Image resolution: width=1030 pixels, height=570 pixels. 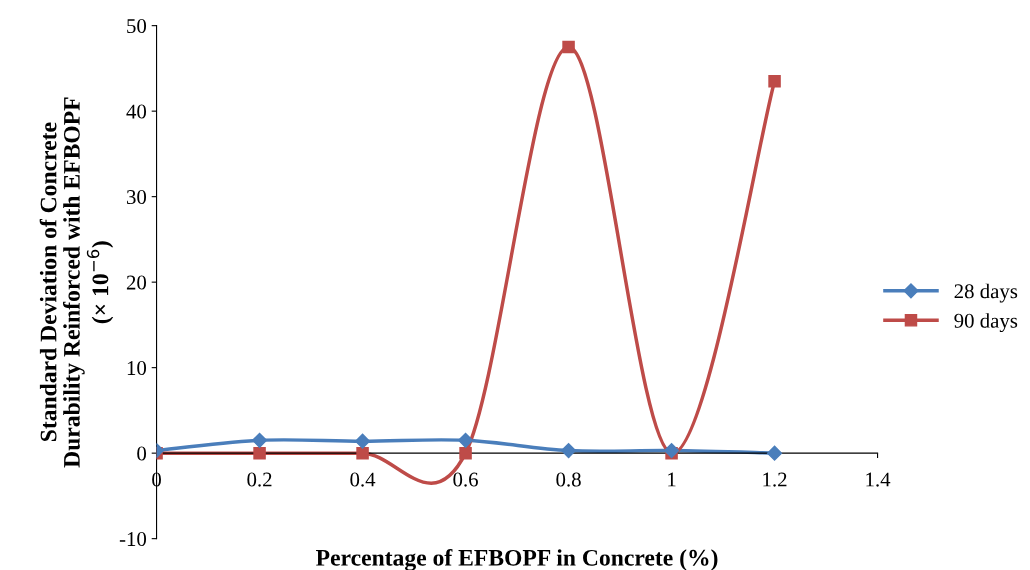 I want to click on y-axis-title: Standard Deviation of Concrete Durability Reinforced with EFBOPF (× 10$^{−6}$), so click(x=76, y=282).